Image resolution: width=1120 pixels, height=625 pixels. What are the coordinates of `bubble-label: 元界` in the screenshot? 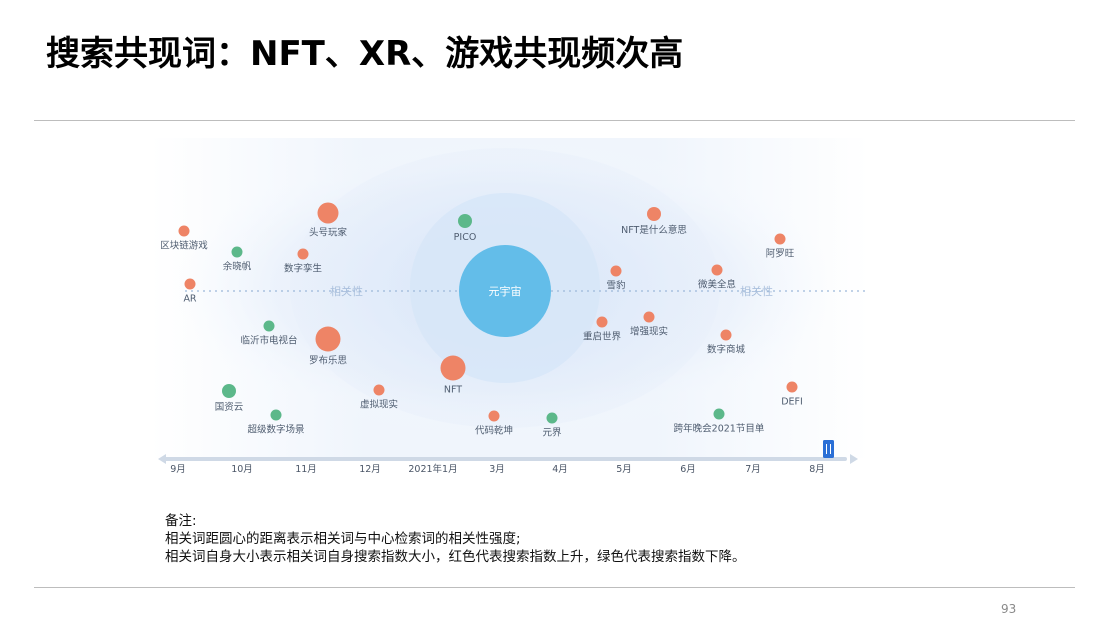 It's located at (552, 433).